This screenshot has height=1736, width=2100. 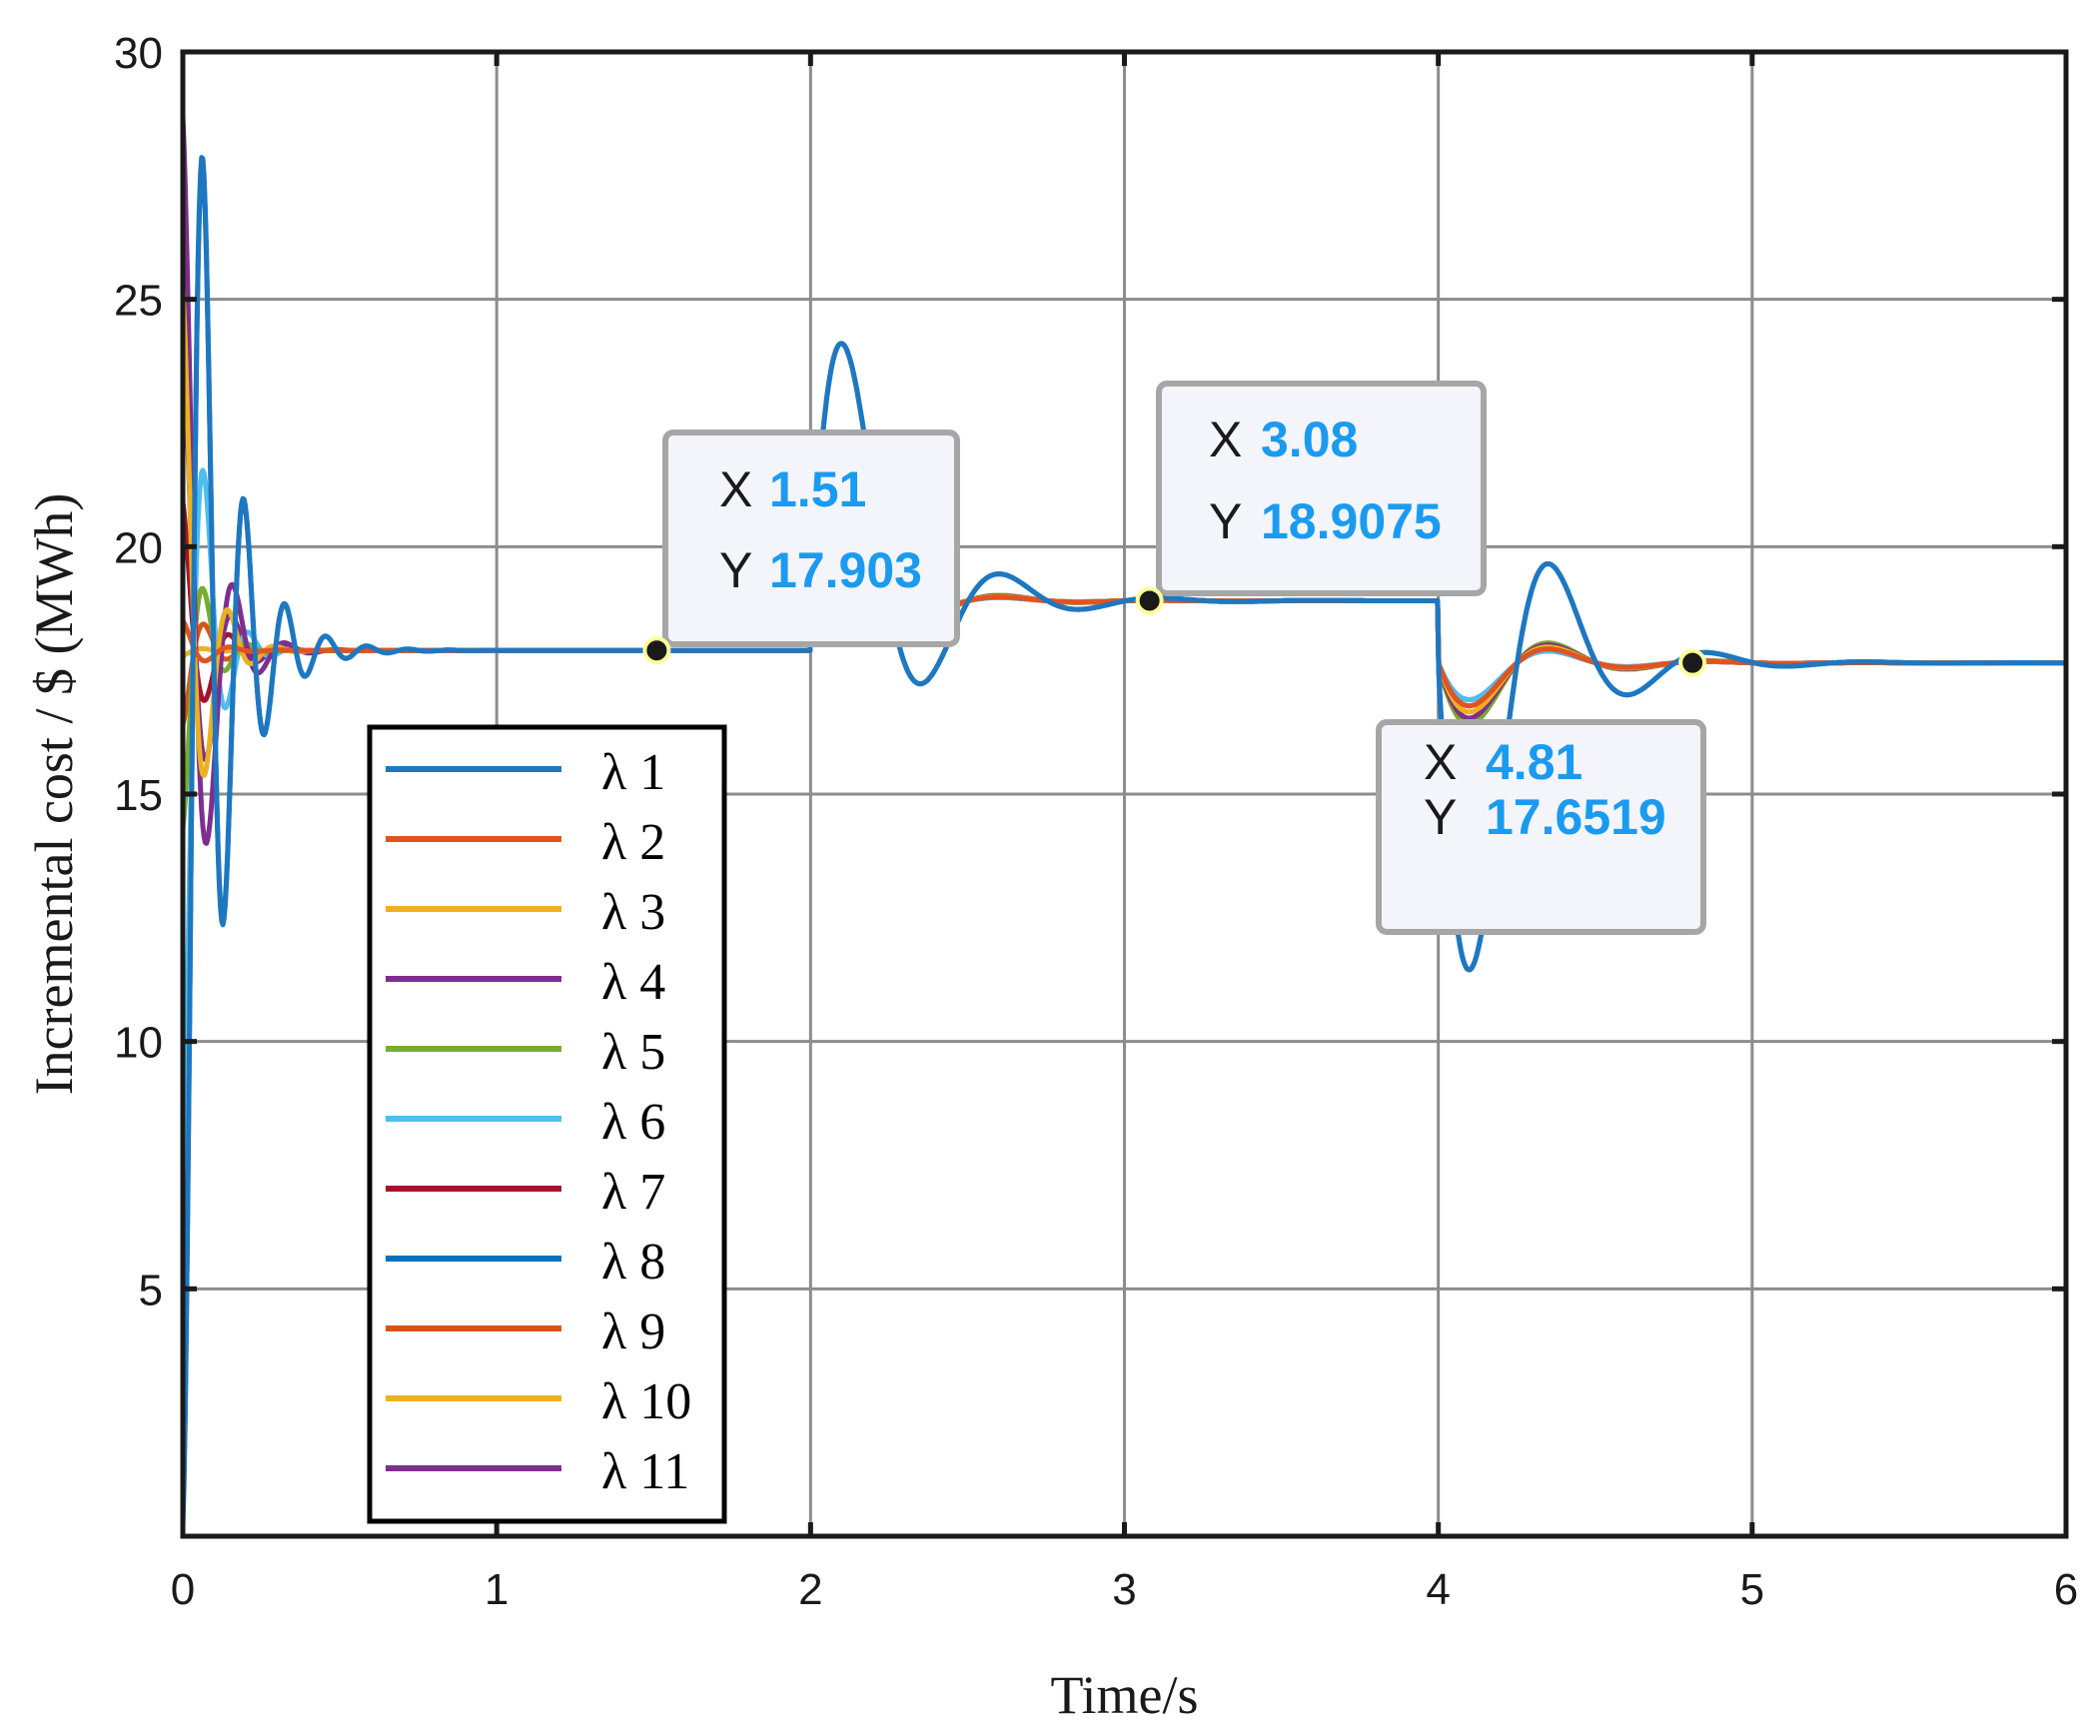 What do you see at coordinates (633, 1052) in the screenshot?
I see `legend-label: λ 5` at bounding box center [633, 1052].